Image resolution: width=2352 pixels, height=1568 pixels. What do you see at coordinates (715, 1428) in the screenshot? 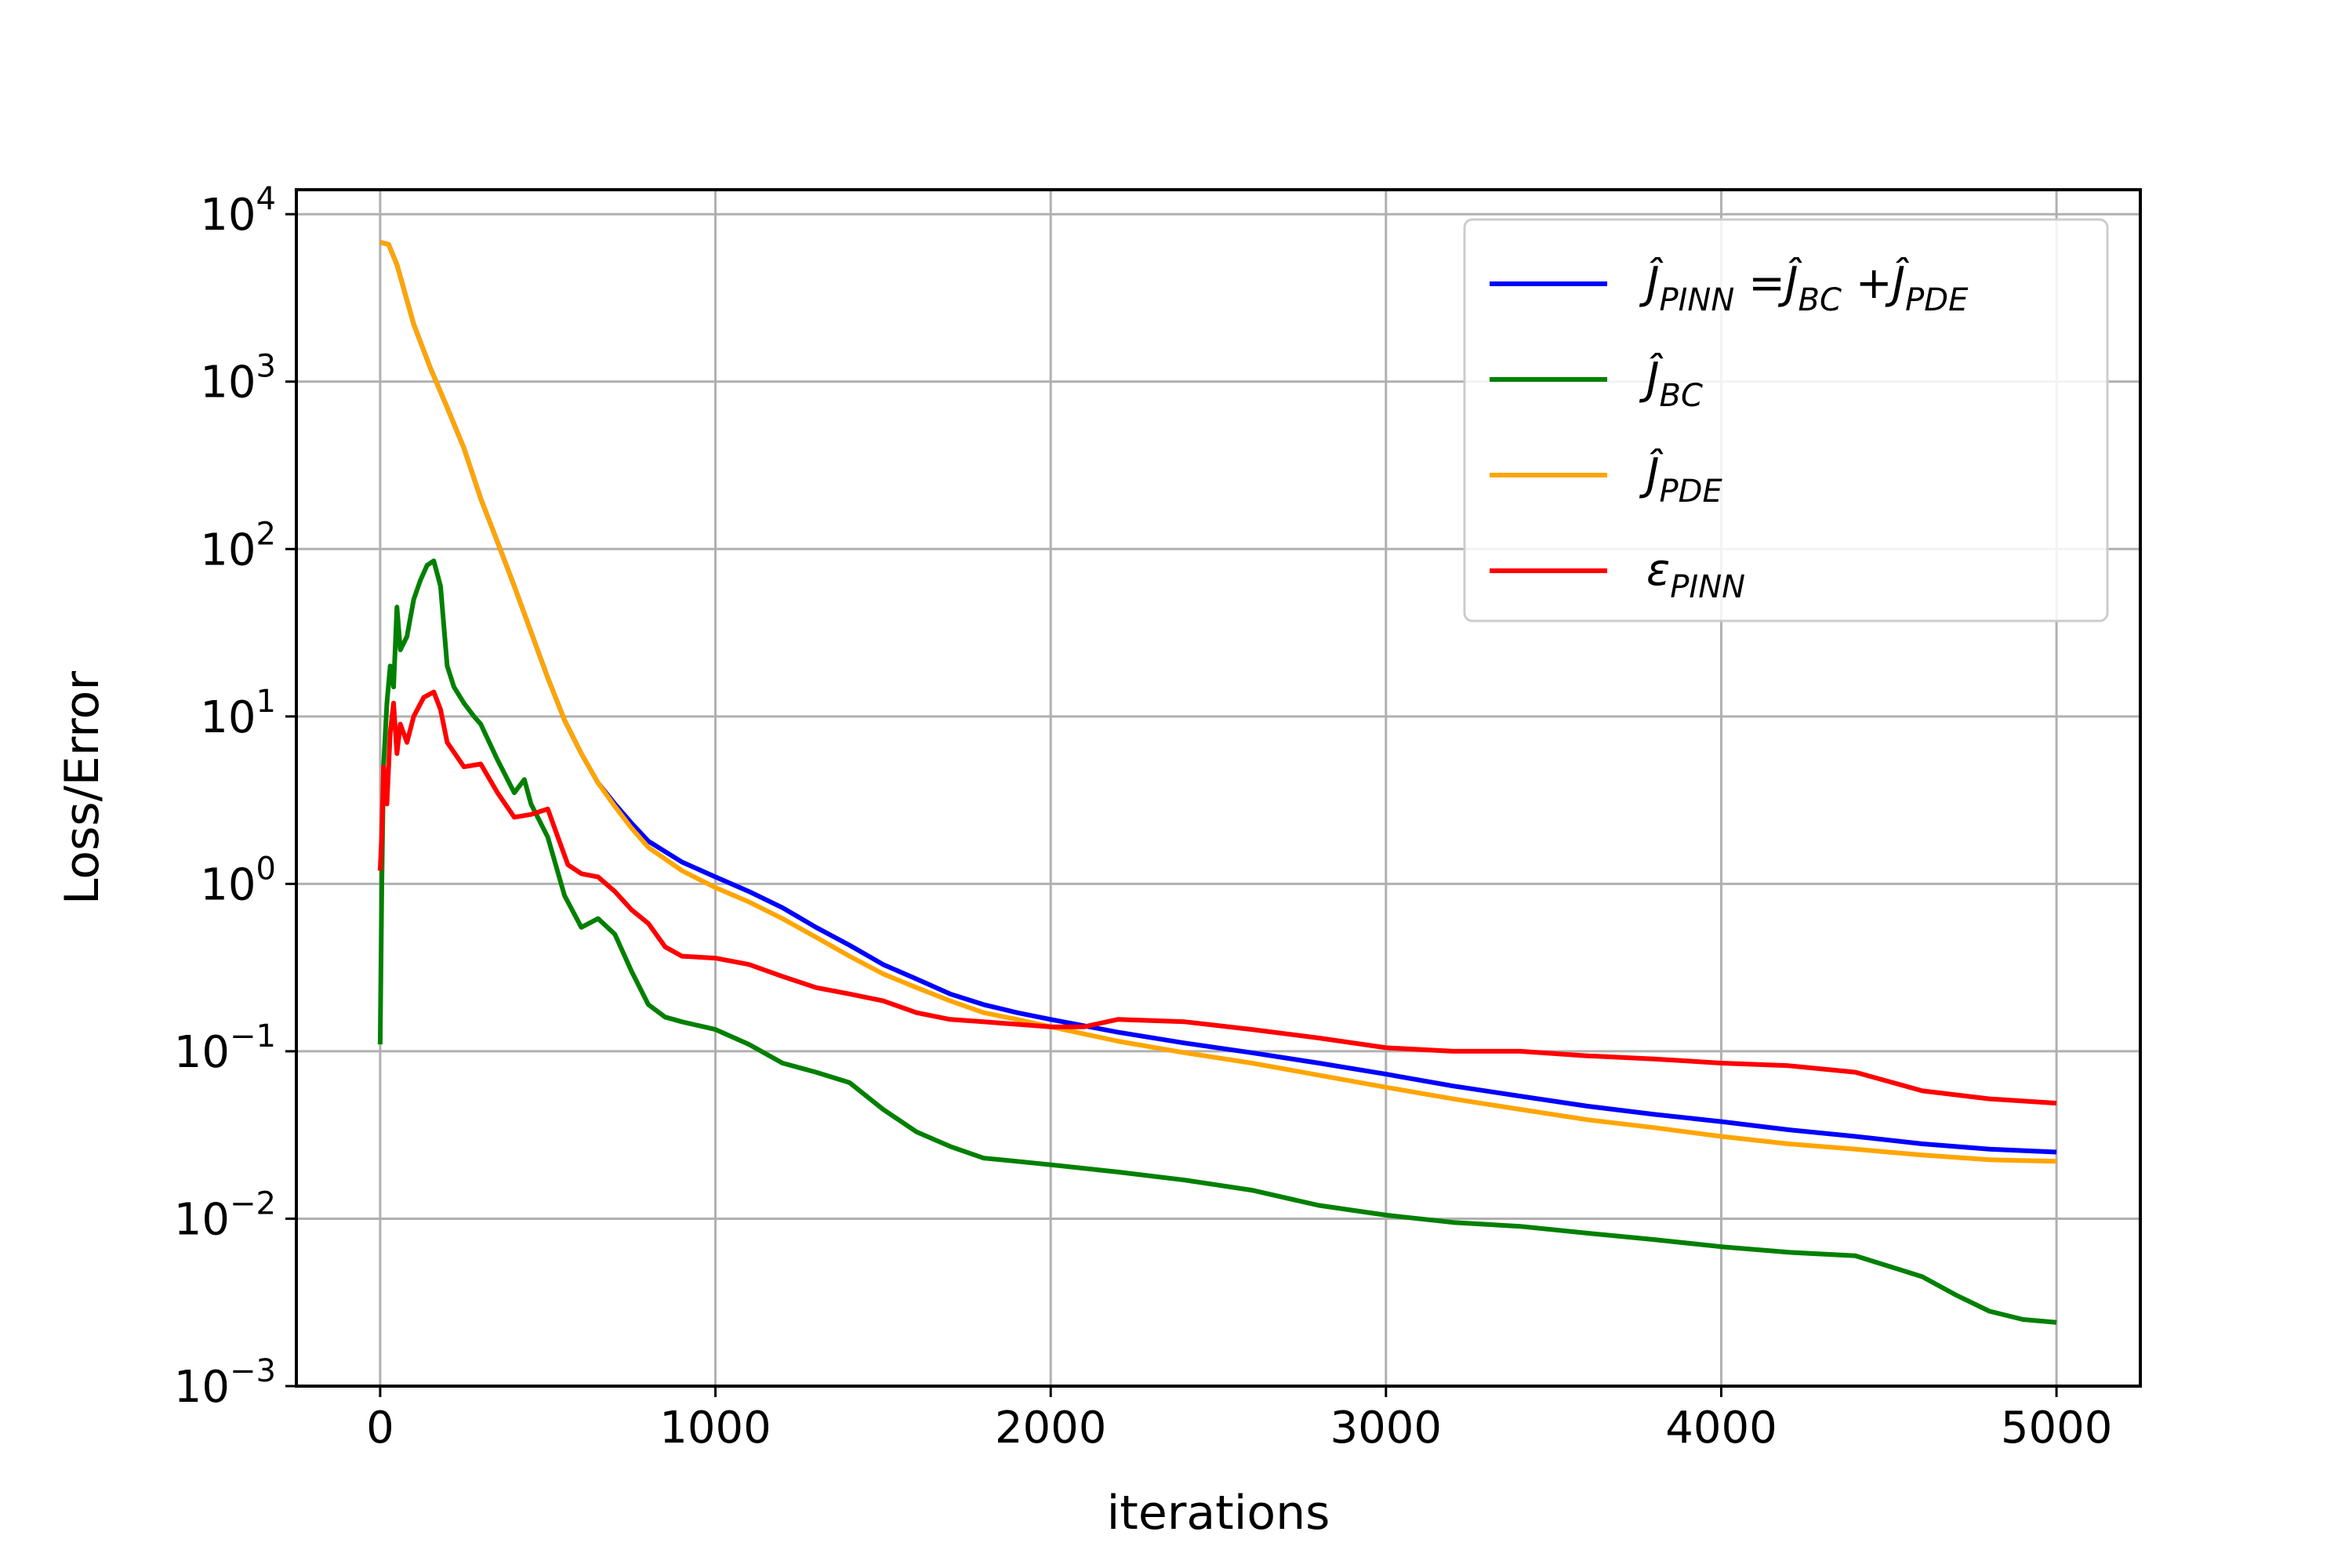
I see `x-tick-label: 1000` at bounding box center [715, 1428].